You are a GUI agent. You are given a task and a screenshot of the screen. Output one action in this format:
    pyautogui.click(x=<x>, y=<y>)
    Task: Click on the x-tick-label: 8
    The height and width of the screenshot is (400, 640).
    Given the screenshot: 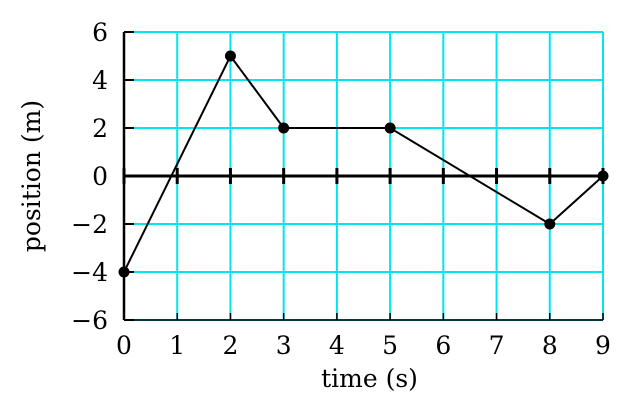 What is the action you would take?
    pyautogui.click(x=550, y=345)
    